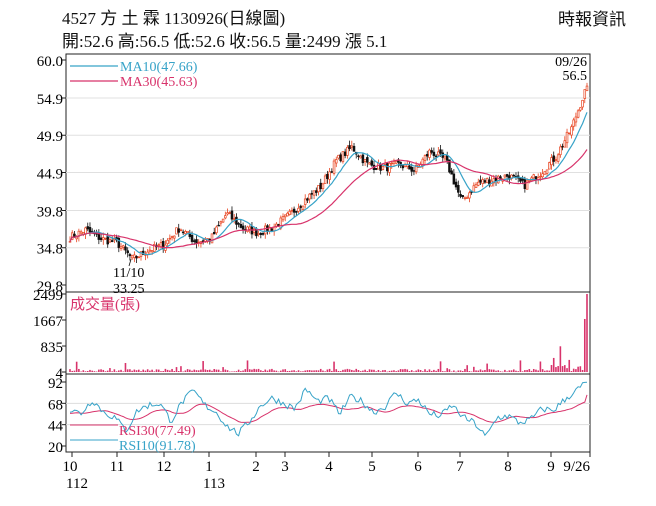 The width and height of the screenshot is (656, 506). Describe the element at coordinates (48, 296) in the screenshot. I see `volume-tick-label: 2499` at that location.